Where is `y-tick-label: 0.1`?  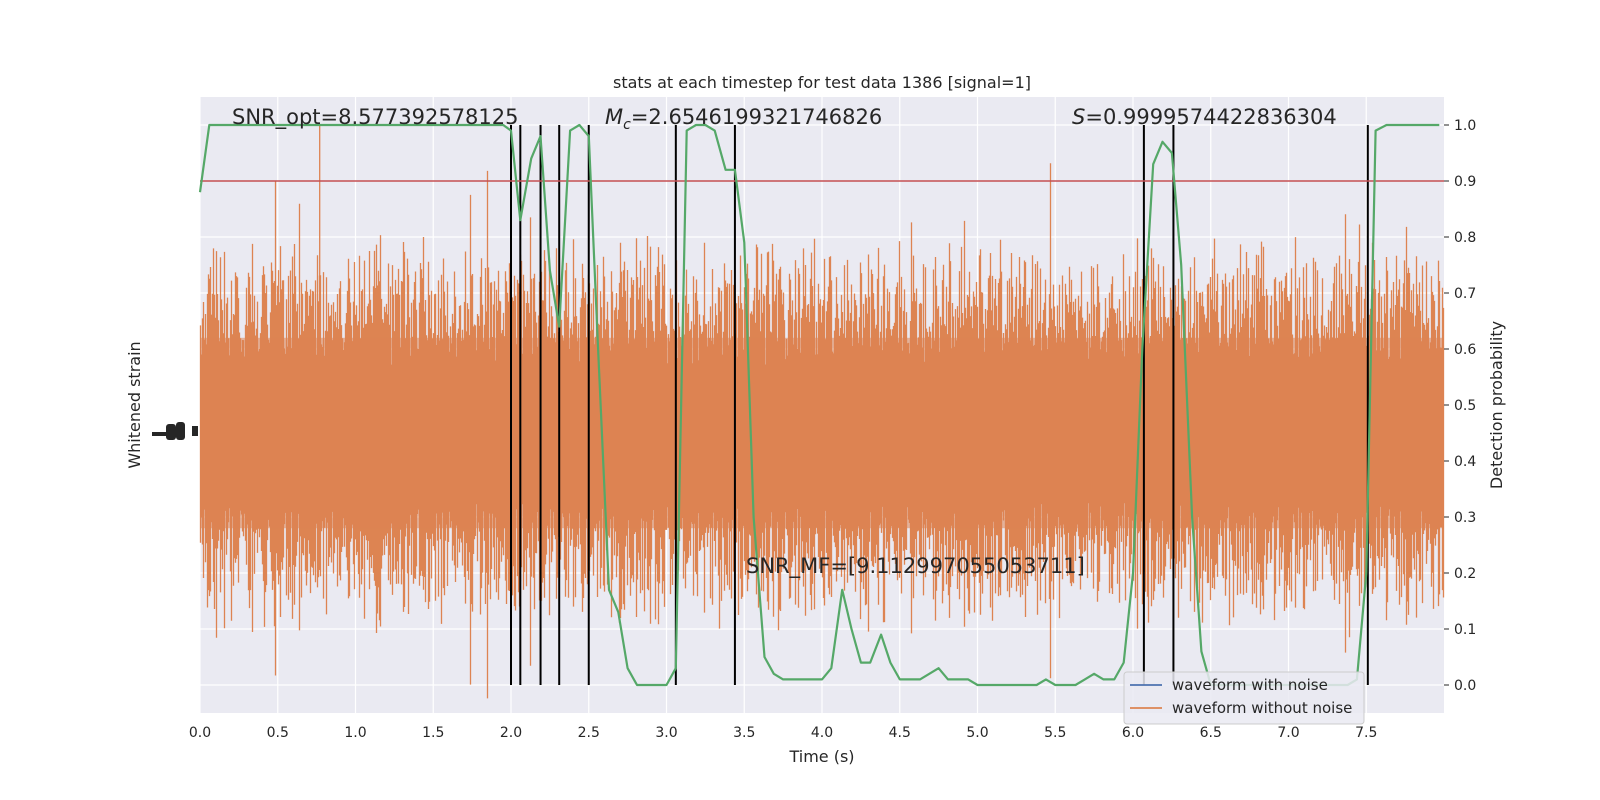 y-tick-label: 0.1 is located at coordinates (1465, 630).